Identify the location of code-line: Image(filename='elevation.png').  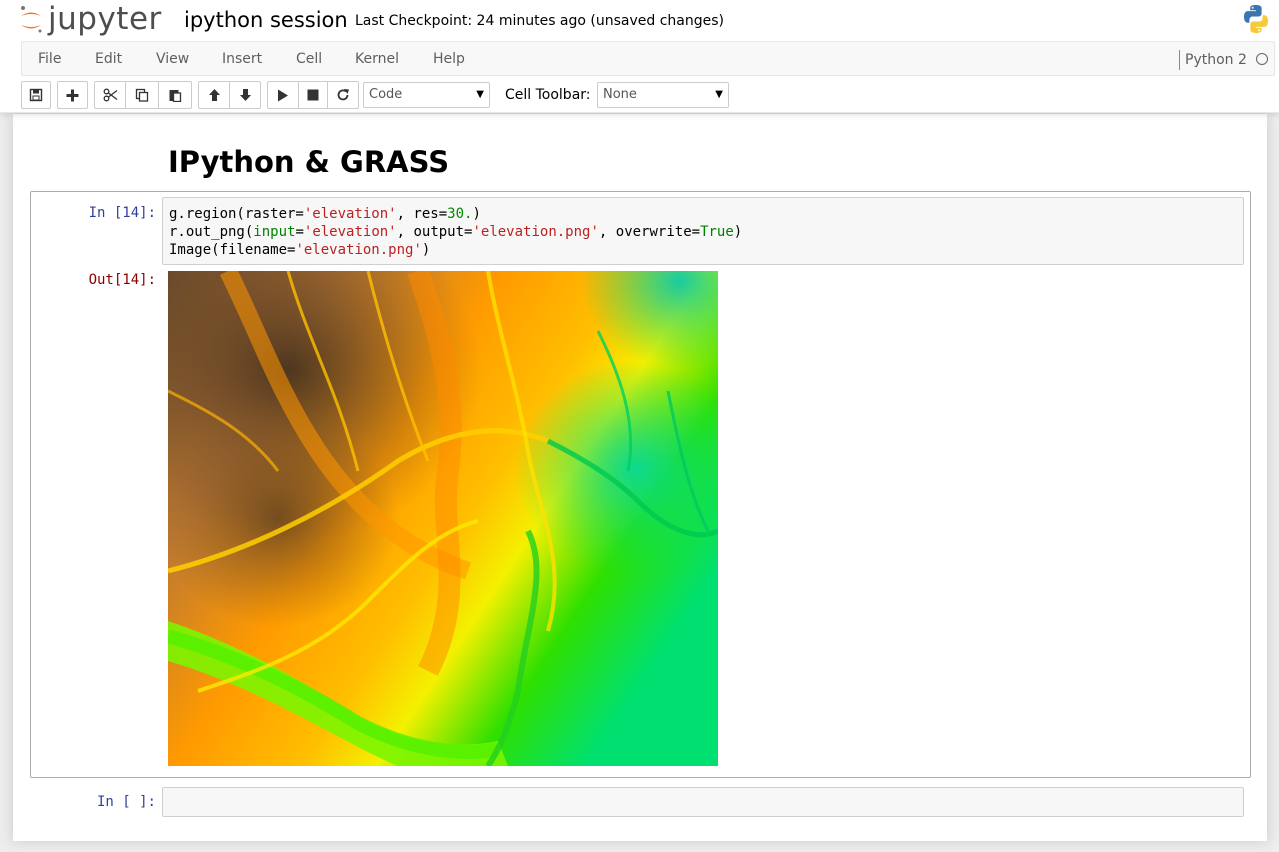
(299, 250).